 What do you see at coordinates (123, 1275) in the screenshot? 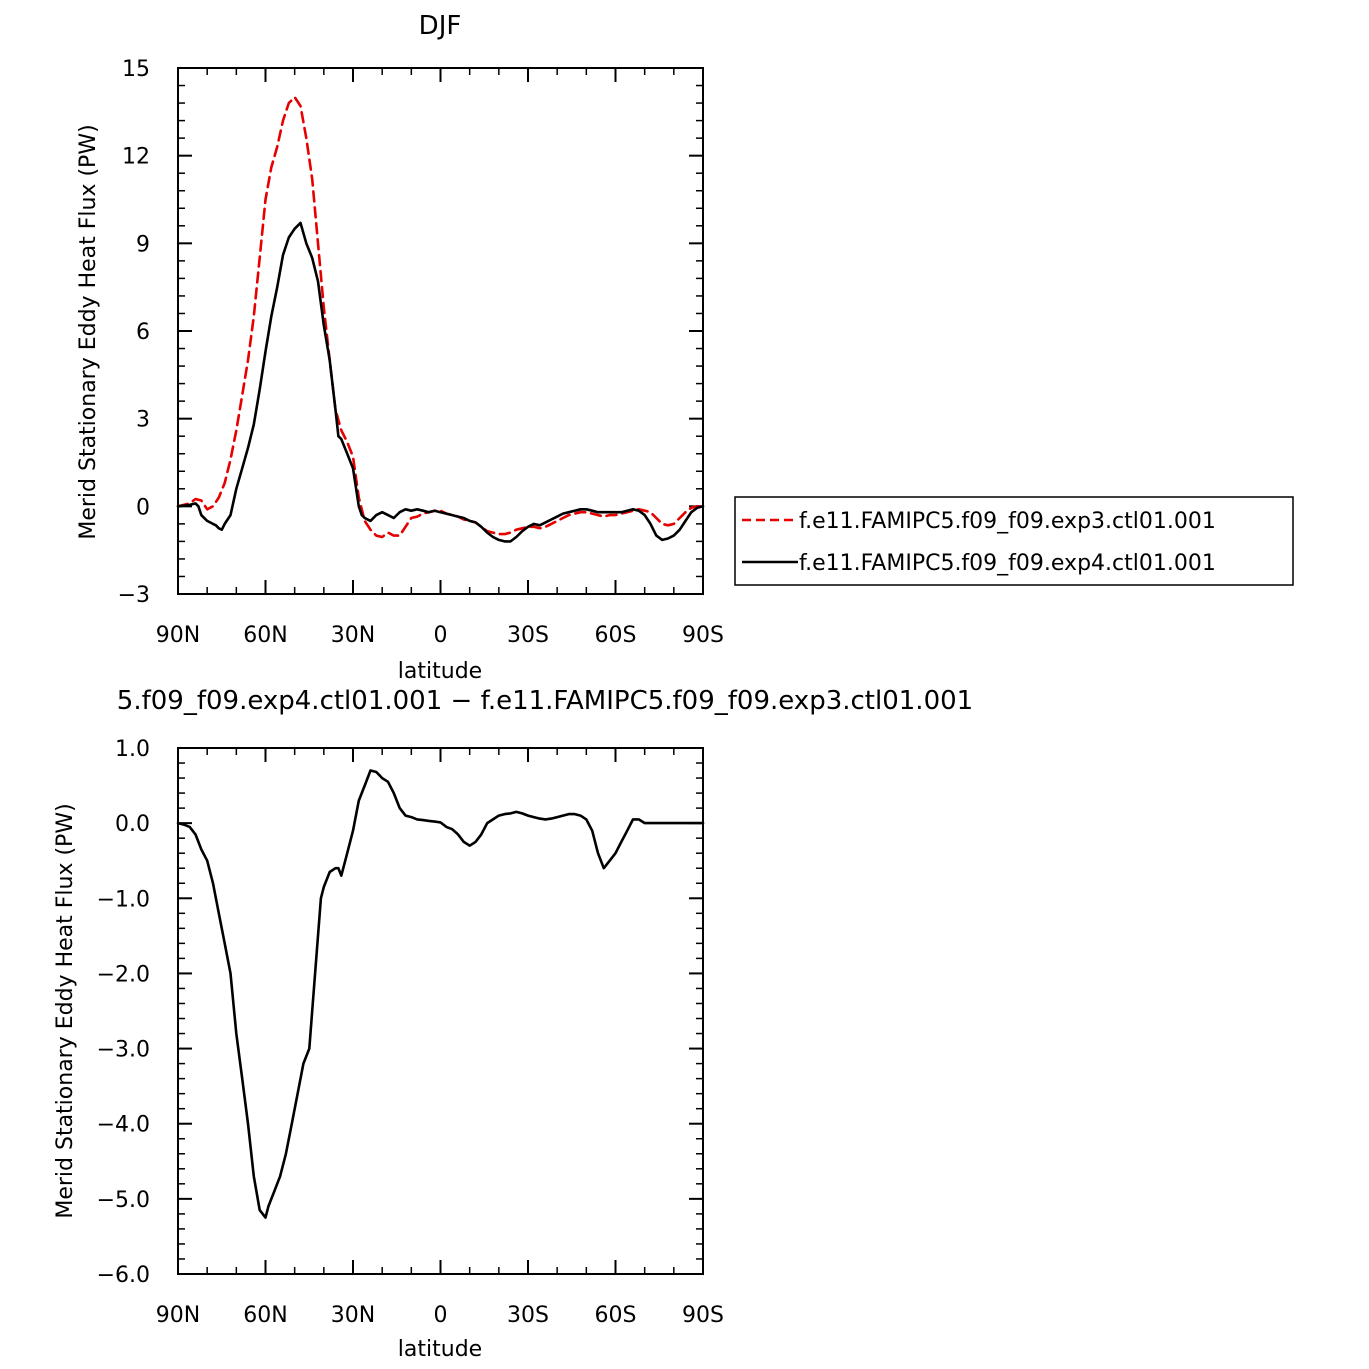
I see `bottom-ytick-label: −6.0` at bounding box center [123, 1275].